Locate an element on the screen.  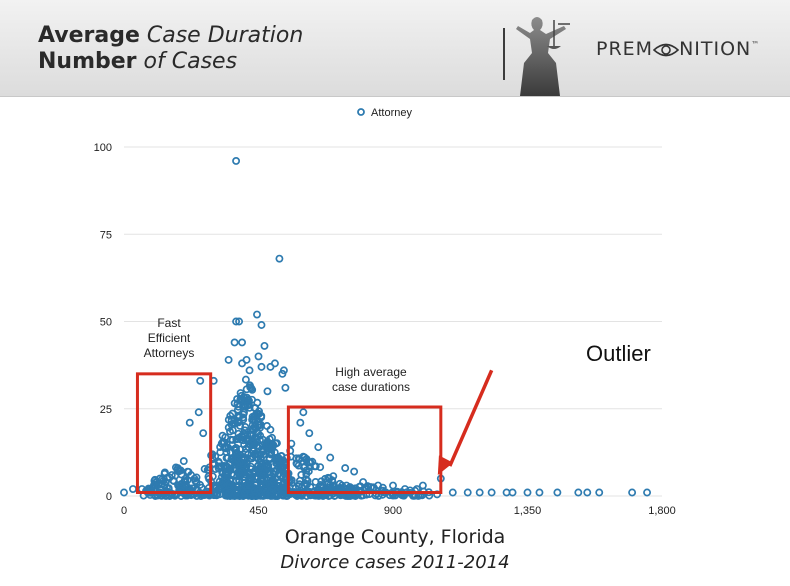
logo-trademark: ™ is located at coordinates (756, 44).